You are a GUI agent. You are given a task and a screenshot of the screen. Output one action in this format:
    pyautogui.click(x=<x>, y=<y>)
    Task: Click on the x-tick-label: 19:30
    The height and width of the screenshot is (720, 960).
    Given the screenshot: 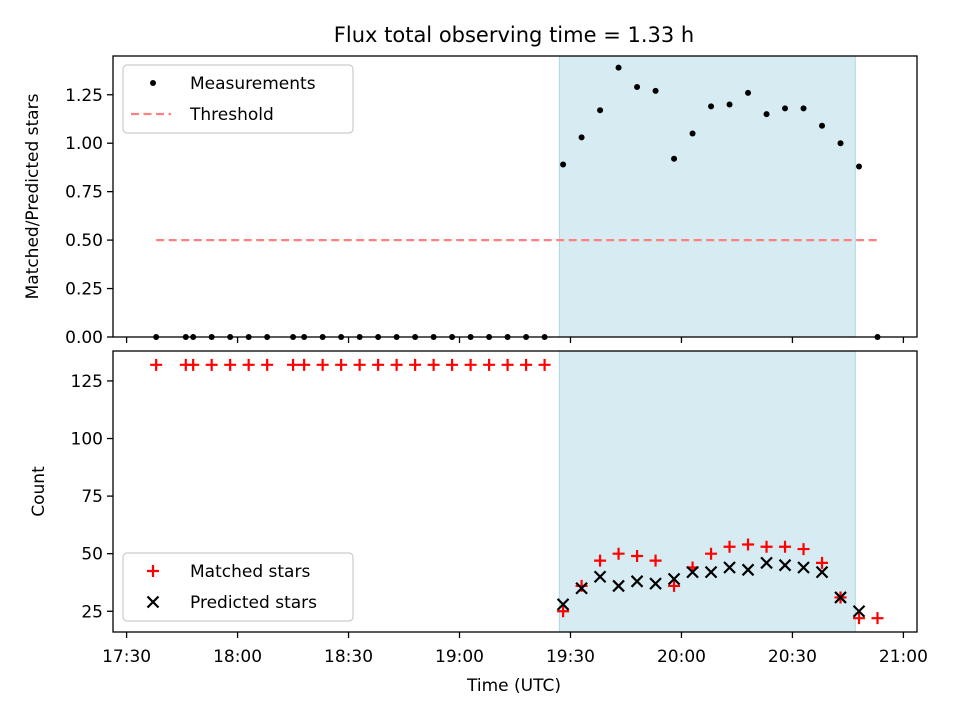 What is the action you would take?
    pyautogui.click(x=570, y=657)
    